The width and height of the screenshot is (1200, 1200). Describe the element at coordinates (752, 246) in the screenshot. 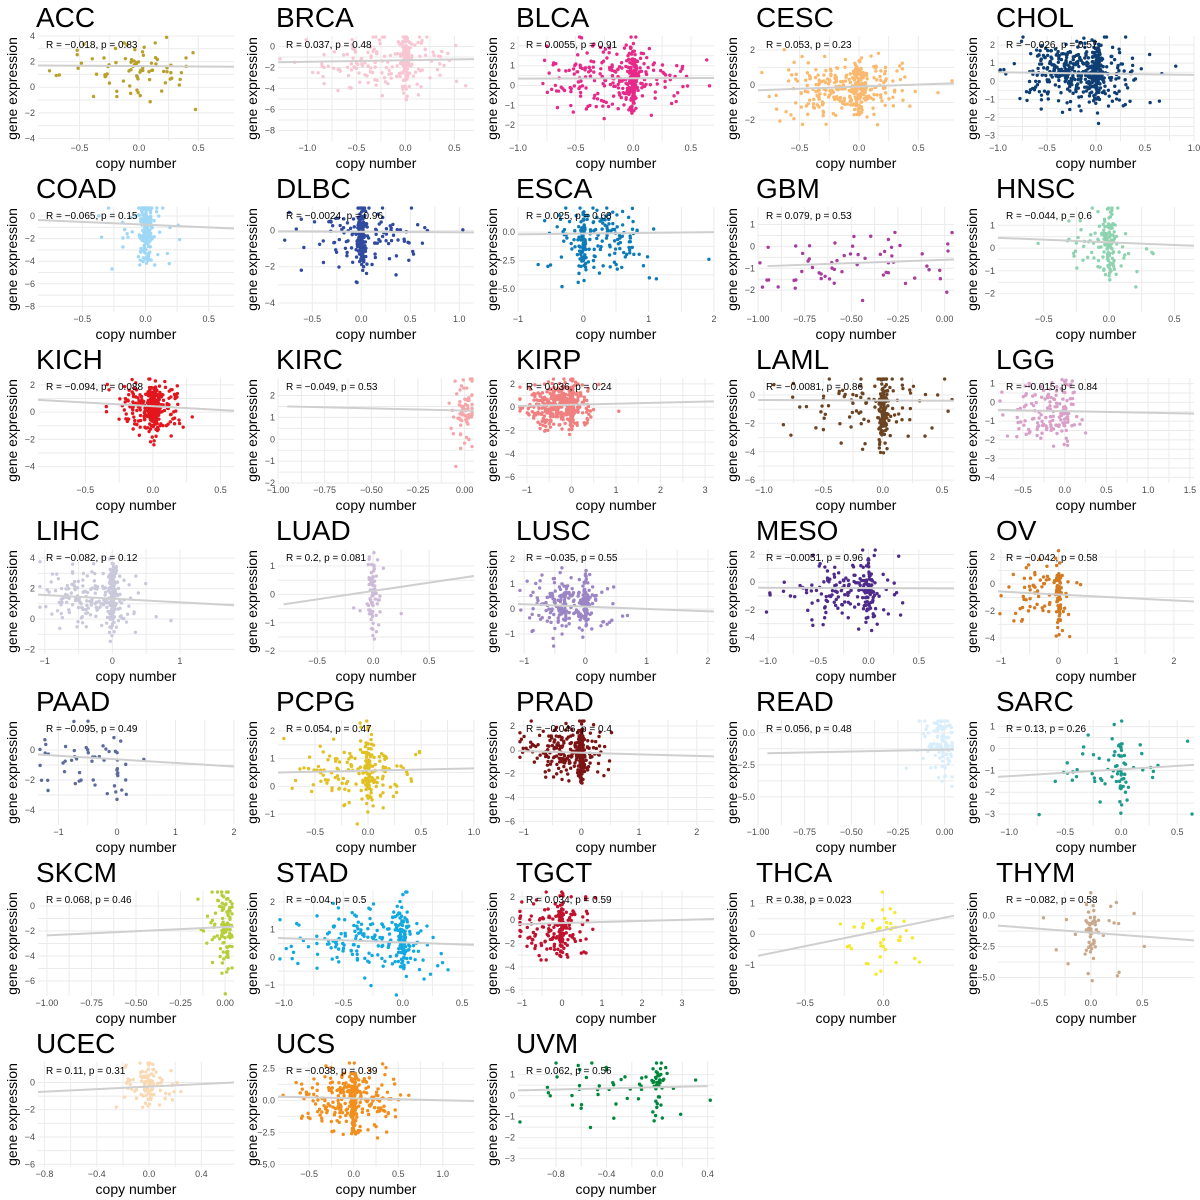

I see `y-tick-label: 0` at that location.